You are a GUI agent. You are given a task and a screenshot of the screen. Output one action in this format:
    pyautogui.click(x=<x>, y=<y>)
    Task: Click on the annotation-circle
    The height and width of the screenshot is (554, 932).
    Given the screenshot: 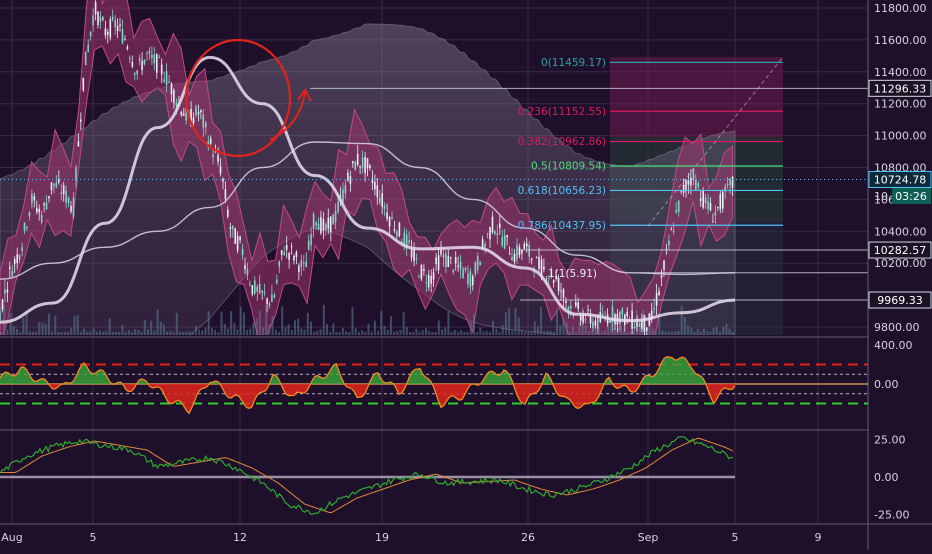 What is the action you would take?
    pyautogui.click(x=238, y=98)
    